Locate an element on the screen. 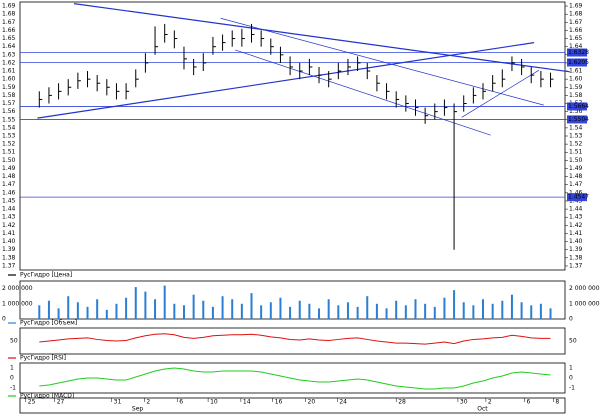 This screenshot has width=601, height=414. y-tick-label: 1.55 is located at coordinates (9, 119).